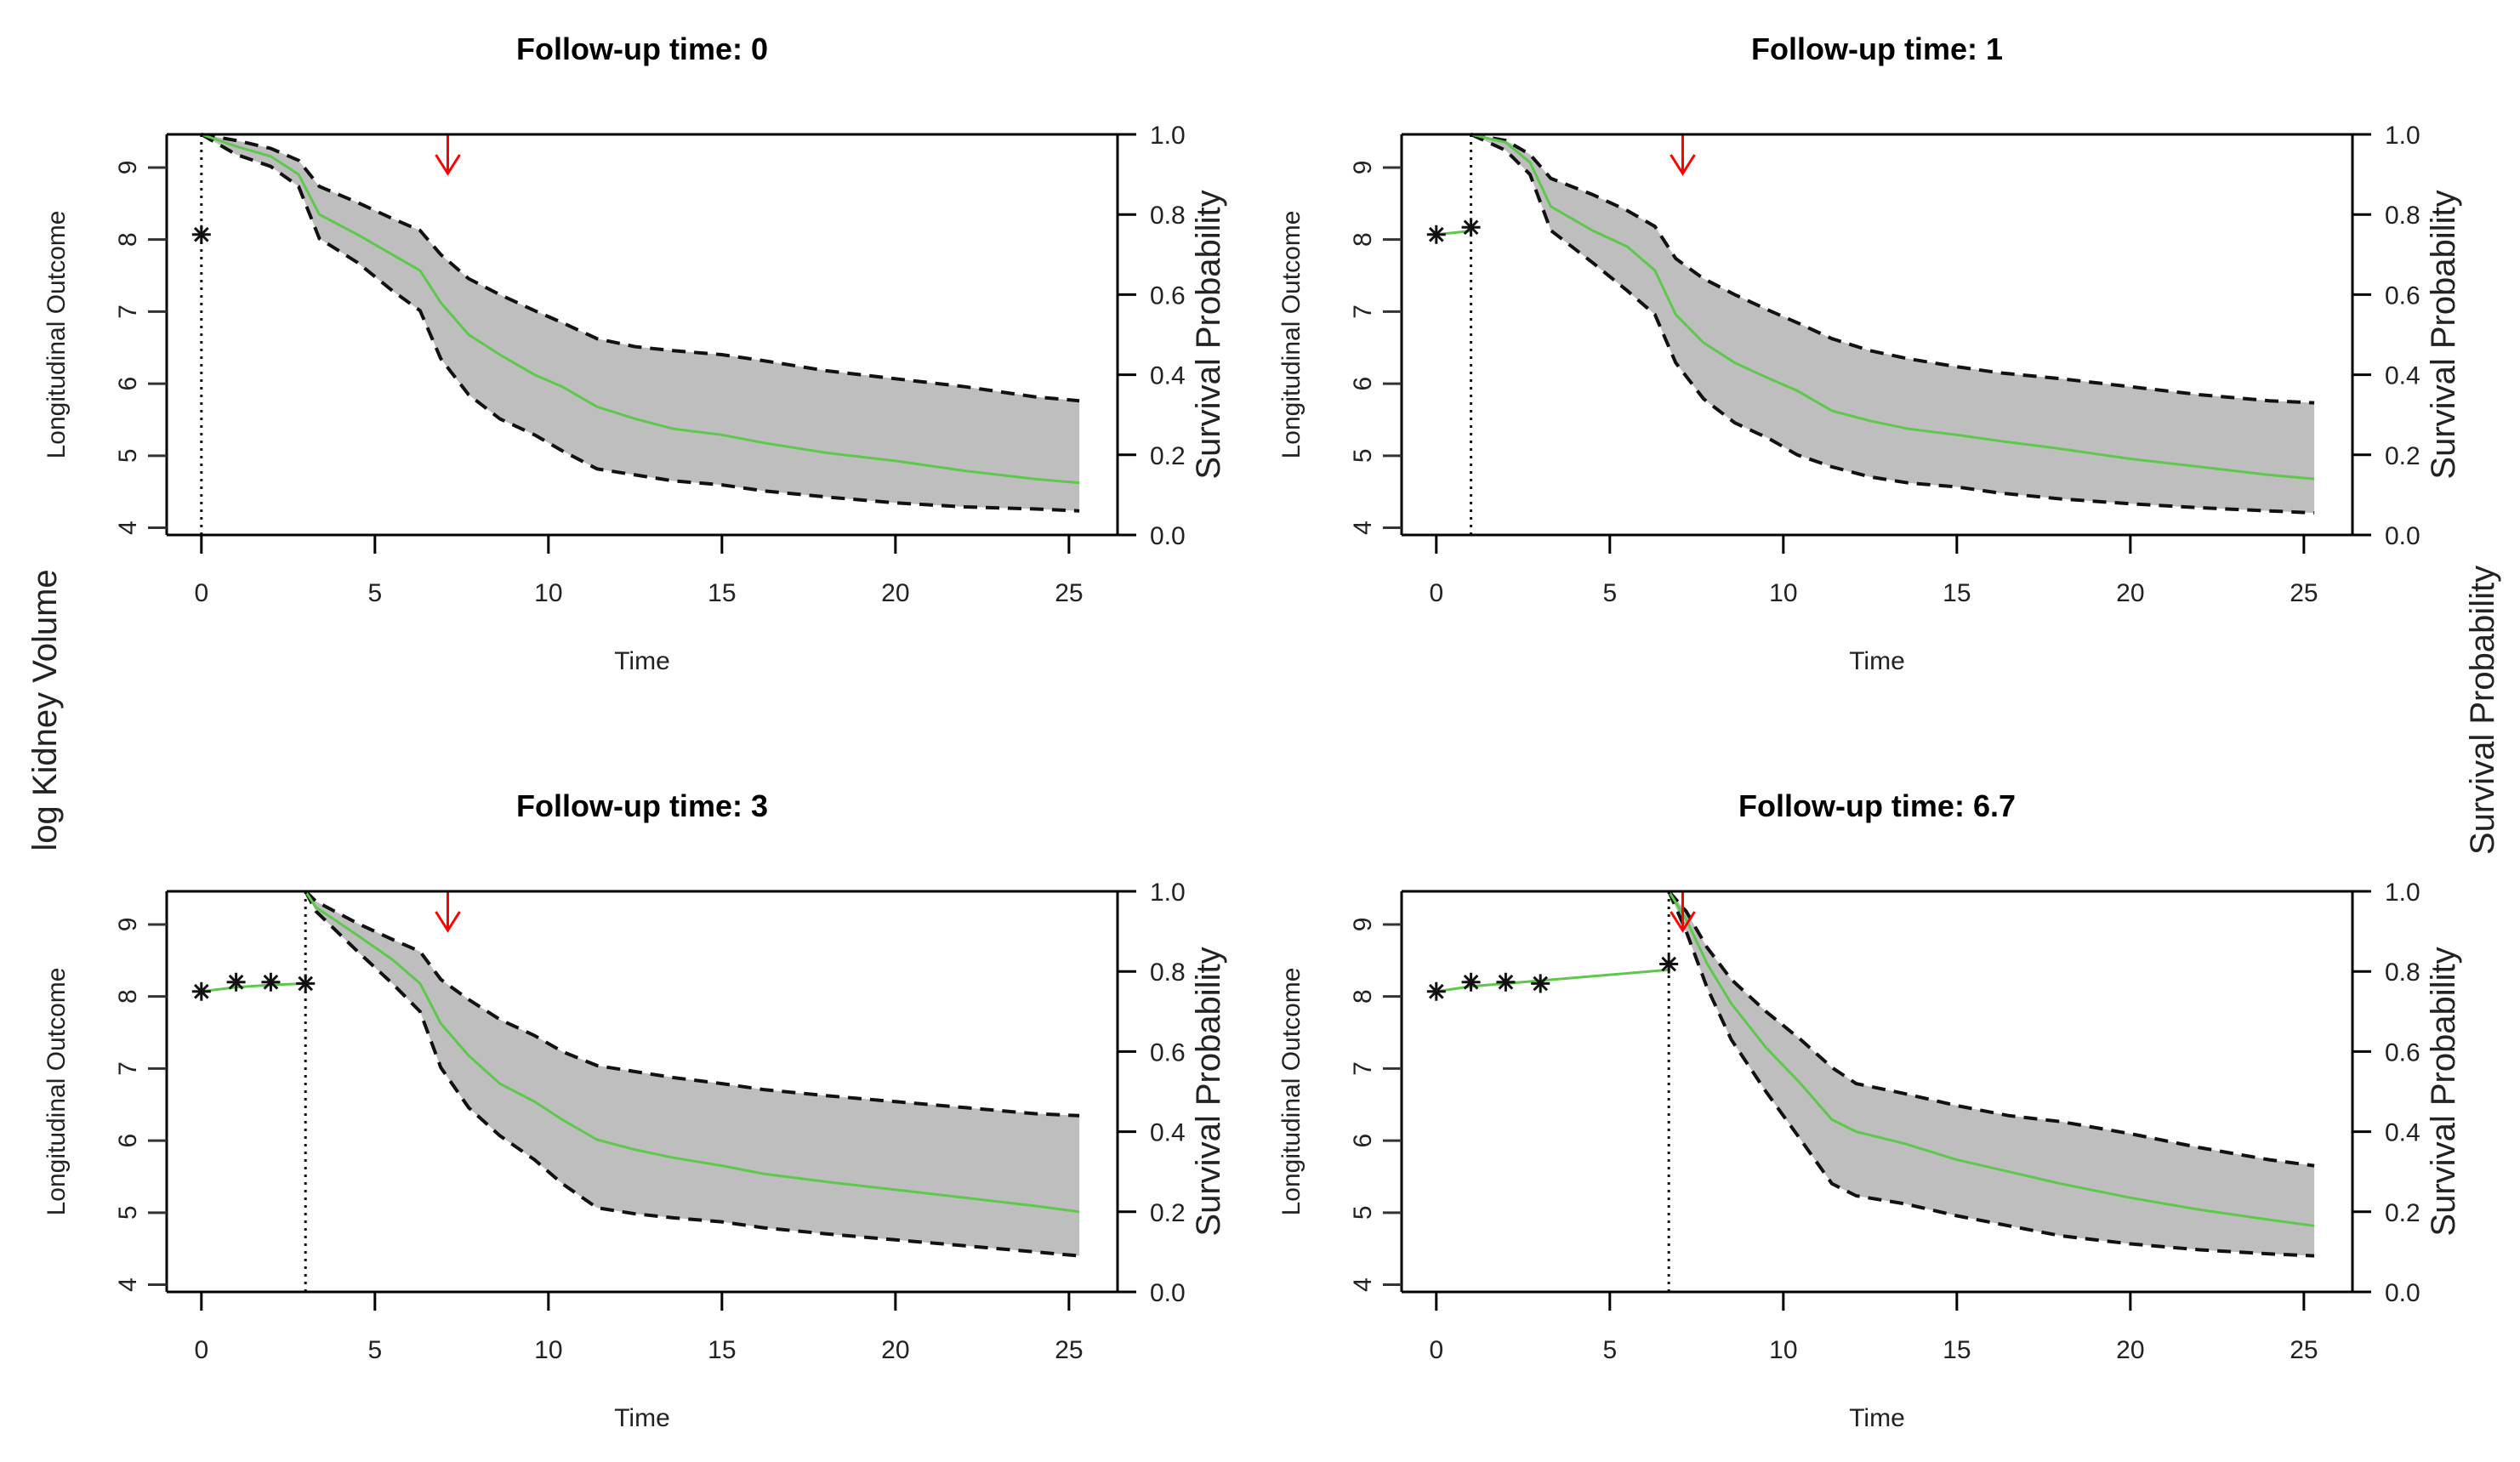 The image size is (2520, 1462). I want to click on outer-left-label: log Kidney Volume, so click(45, 709).